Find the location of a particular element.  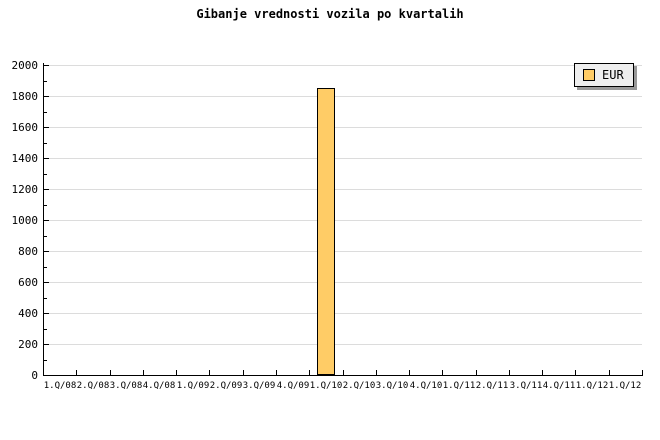

x-axis-tick-label: 1.Q/10 is located at coordinates (326, 386).